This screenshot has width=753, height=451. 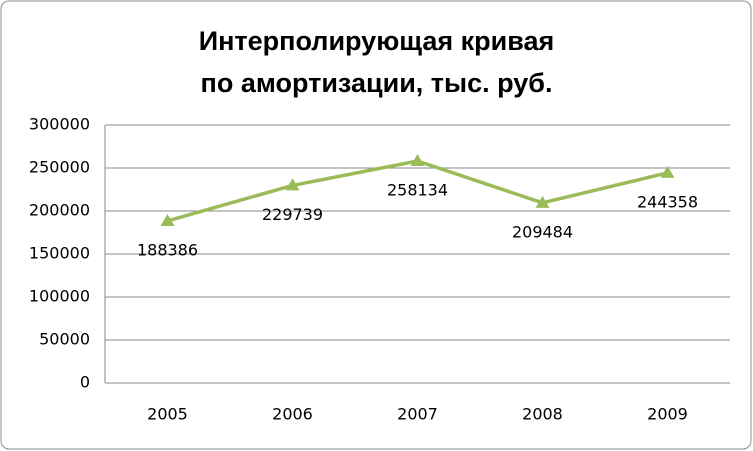 What do you see at coordinates (542, 231) in the screenshot?
I see `data-label: 209484` at bounding box center [542, 231].